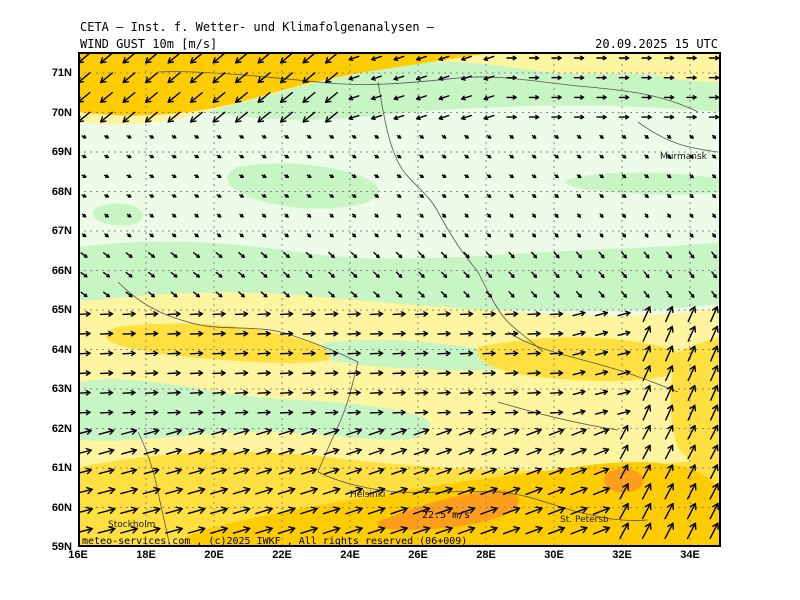  Describe the element at coordinates (78, 555) in the screenshot. I see `lon-label: 16E` at that location.